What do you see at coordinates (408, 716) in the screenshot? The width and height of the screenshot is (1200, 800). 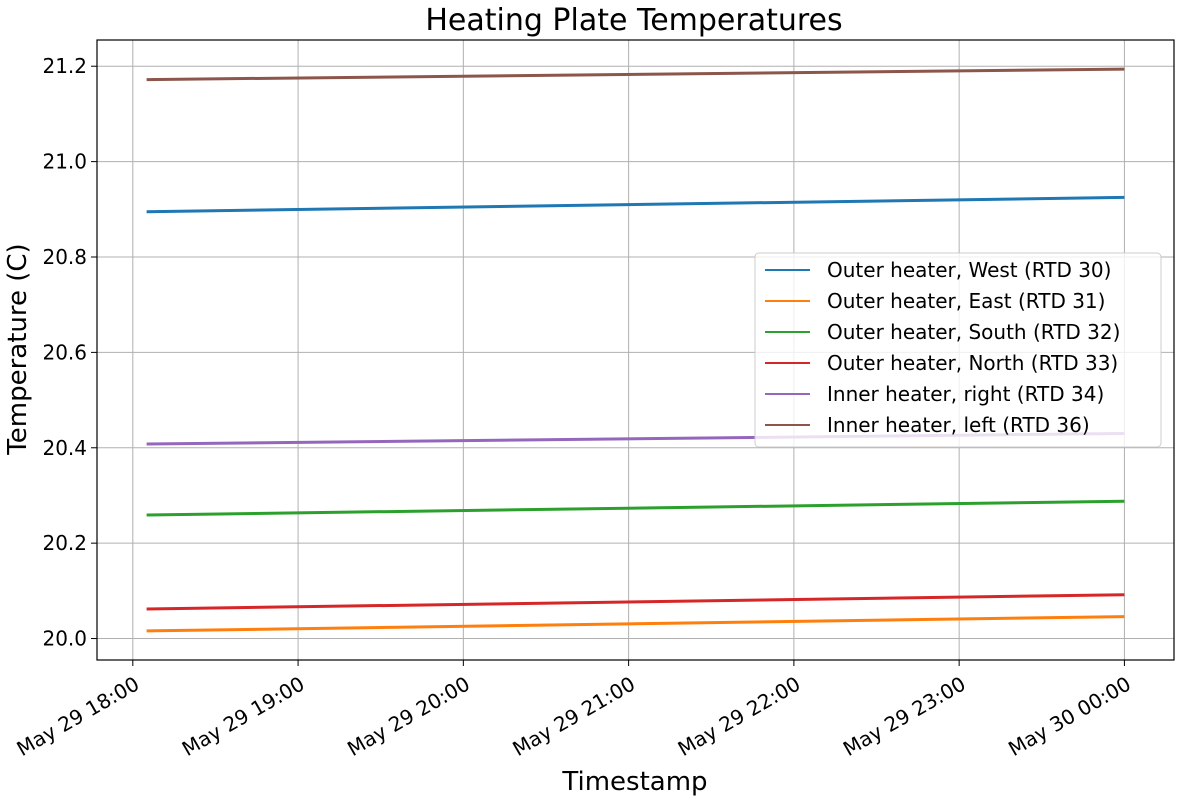 I see `x-tick-label: May 29 20:00` at bounding box center [408, 716].